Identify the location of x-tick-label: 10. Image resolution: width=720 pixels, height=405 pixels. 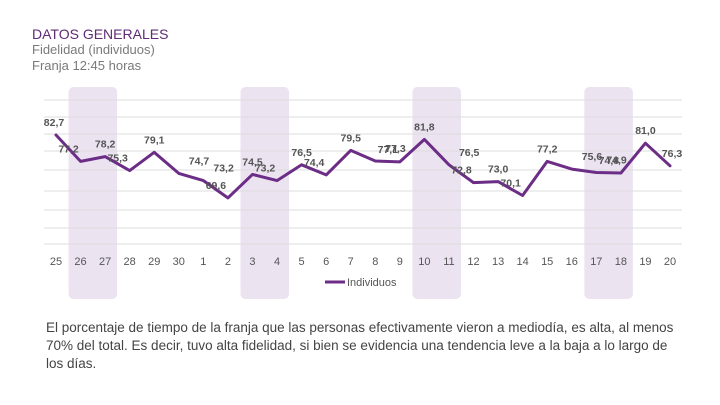
(424, 262).